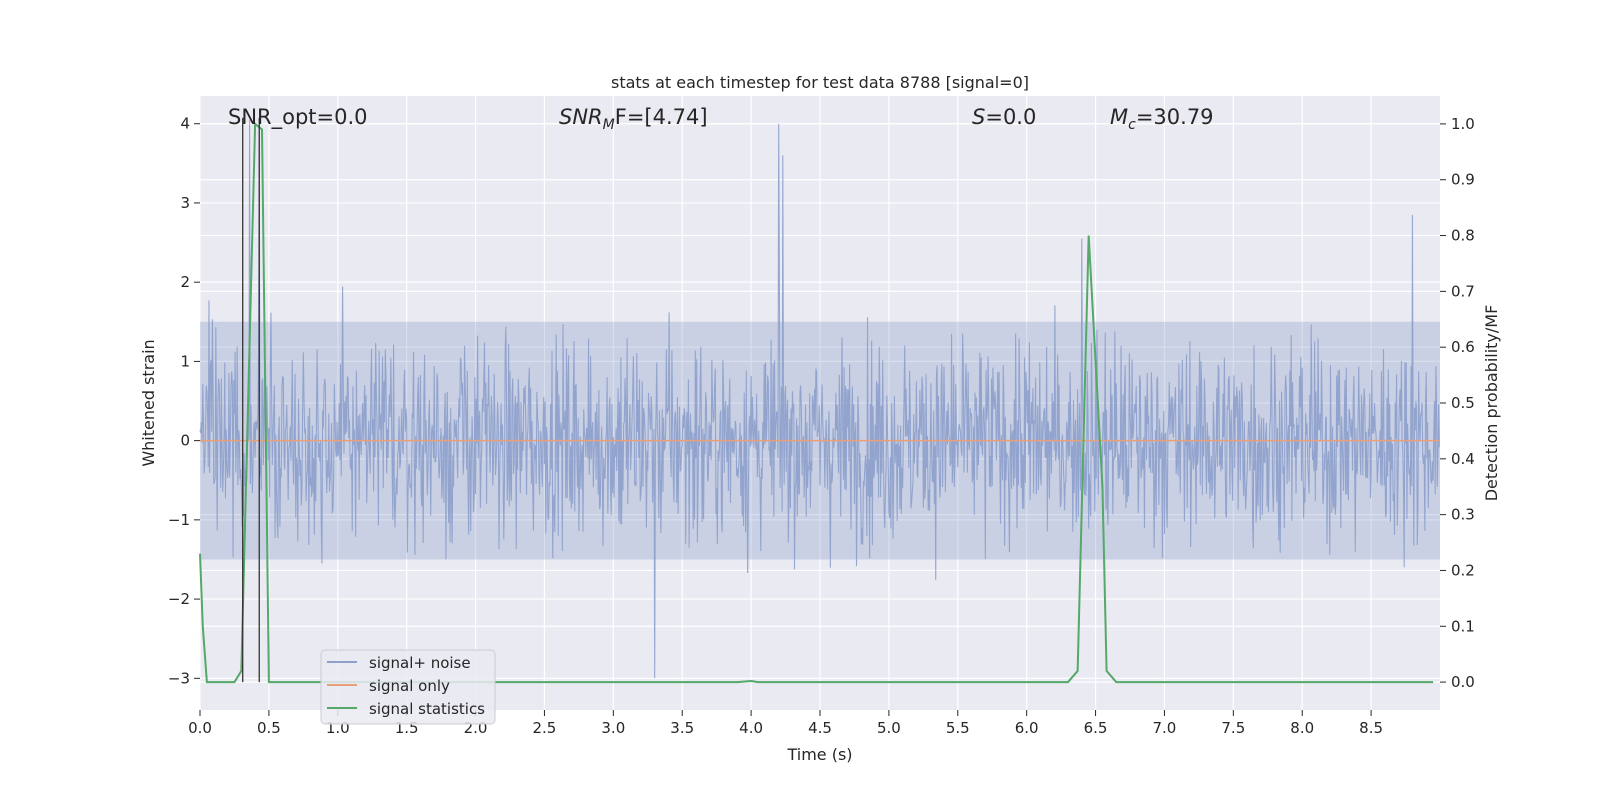 Image resolution: width=1600 pixels, height=800 pixels. Describe the element at coordinates (420, 663) in the screenshot. I see `legend-label-signal-noise: signal+ noise` at that location.